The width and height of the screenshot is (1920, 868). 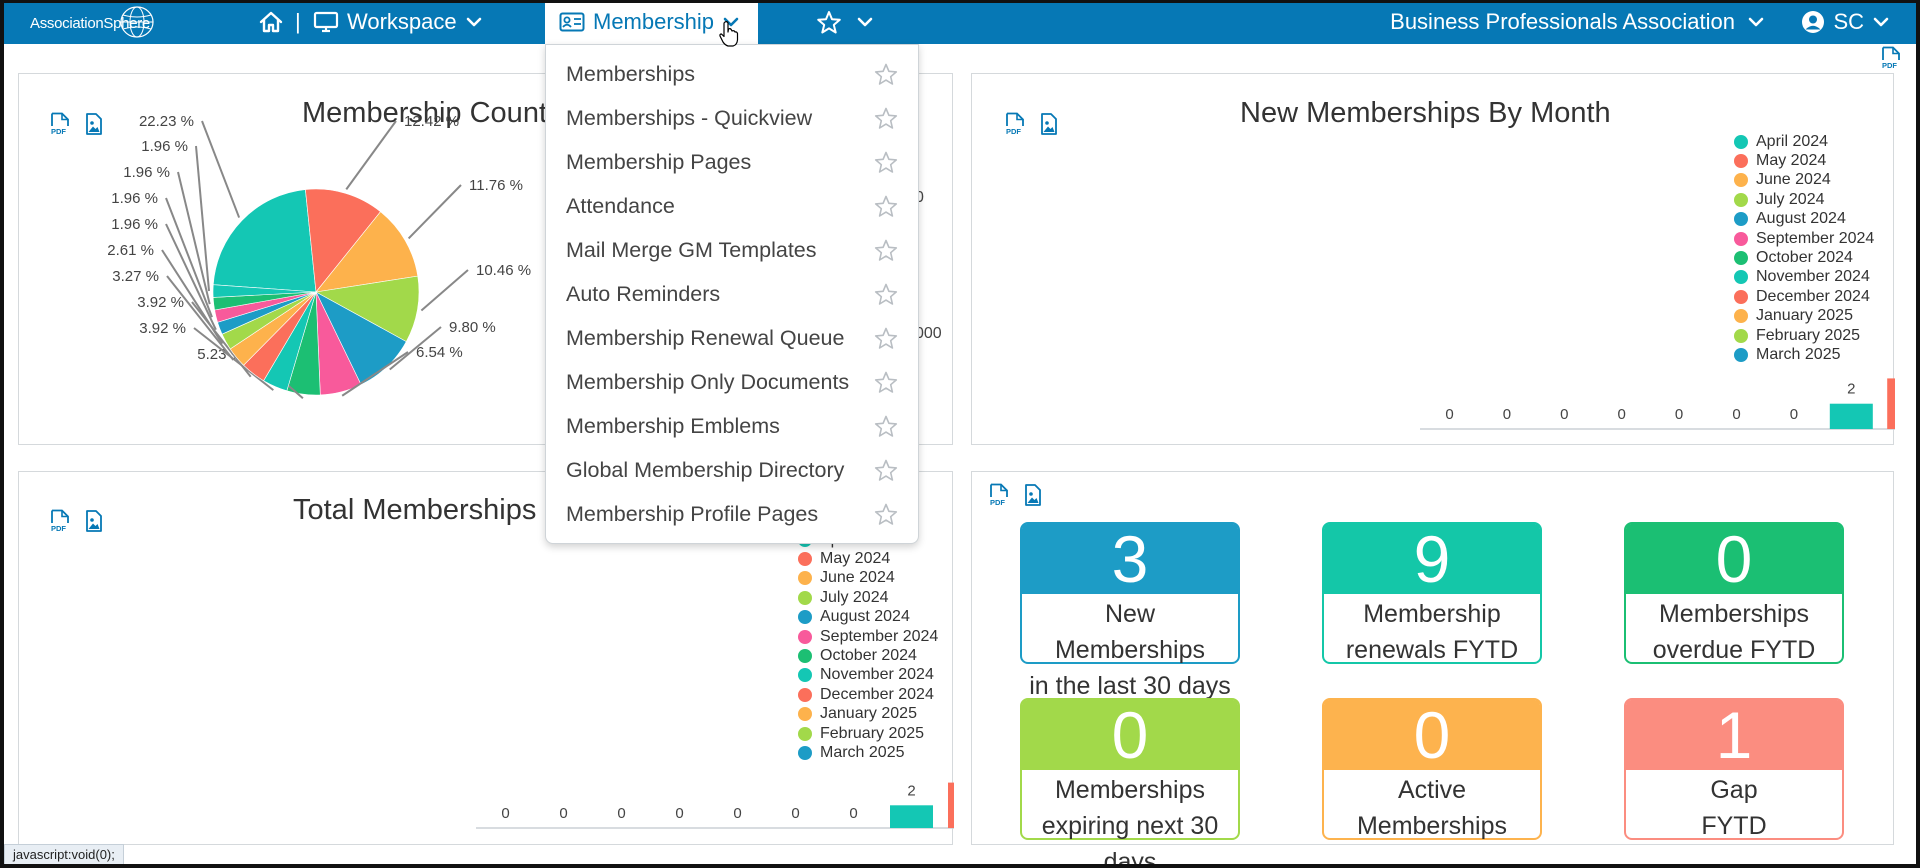 What do you see at coordinates (1804, 141) in the screenshot?
I see `legend-item: April 2024` at bounding box center [1804, 141].